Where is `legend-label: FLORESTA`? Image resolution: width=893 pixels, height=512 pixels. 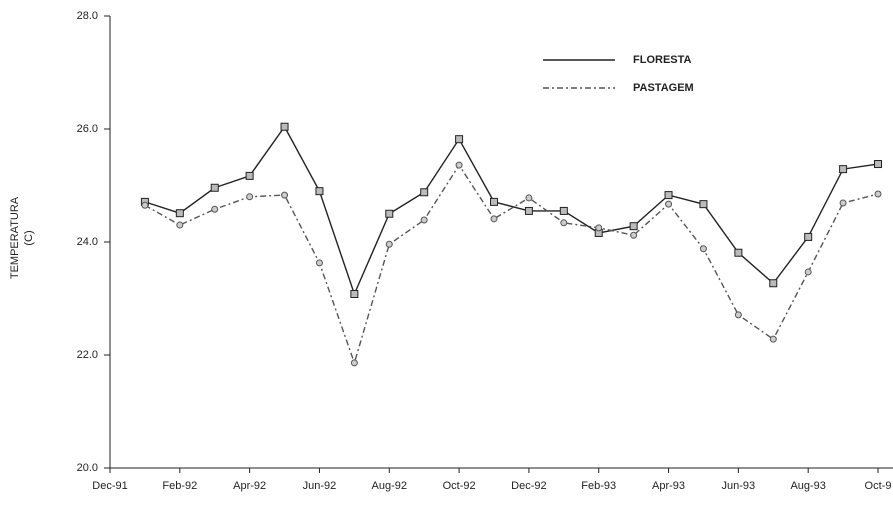 legend-label: FLORESTA is located at coordinates (662, 60).